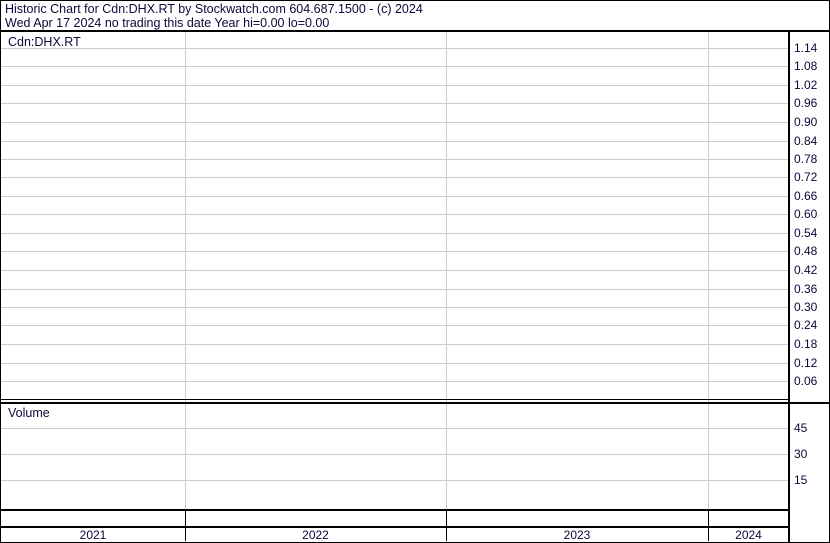 This screenshot has height=543, width=830. What do you see at coordinates (801, 428) in the screenshot?
I see `volume-tick-label: 45` at bounding box center [801, 428].